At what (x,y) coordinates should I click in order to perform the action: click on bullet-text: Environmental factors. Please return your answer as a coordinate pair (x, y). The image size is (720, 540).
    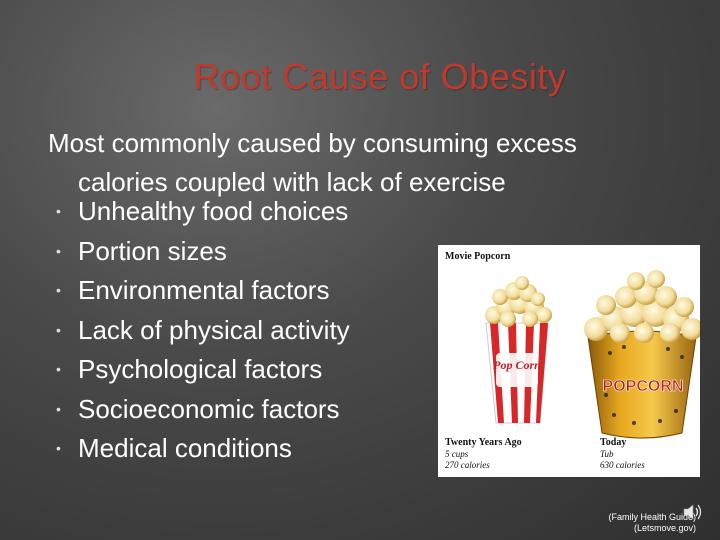
    Looking at the image, I should click on (204, 290).